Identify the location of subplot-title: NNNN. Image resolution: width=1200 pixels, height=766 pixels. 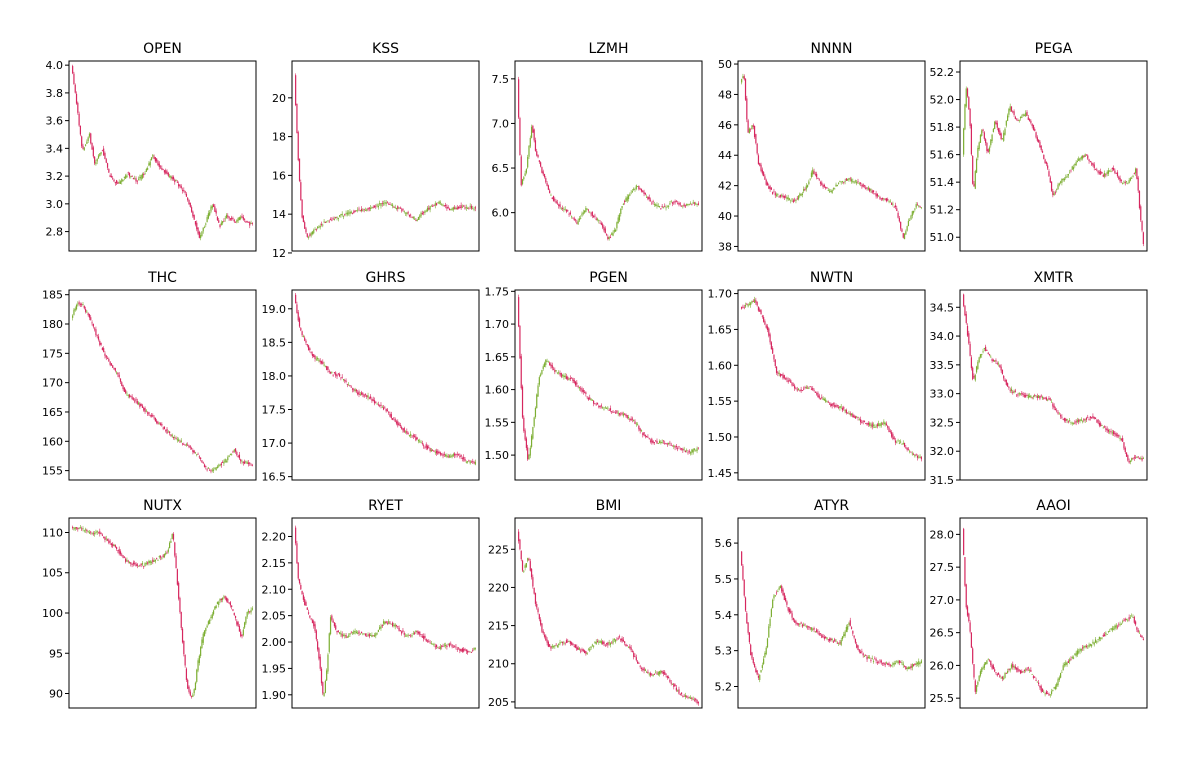
(832, 49).